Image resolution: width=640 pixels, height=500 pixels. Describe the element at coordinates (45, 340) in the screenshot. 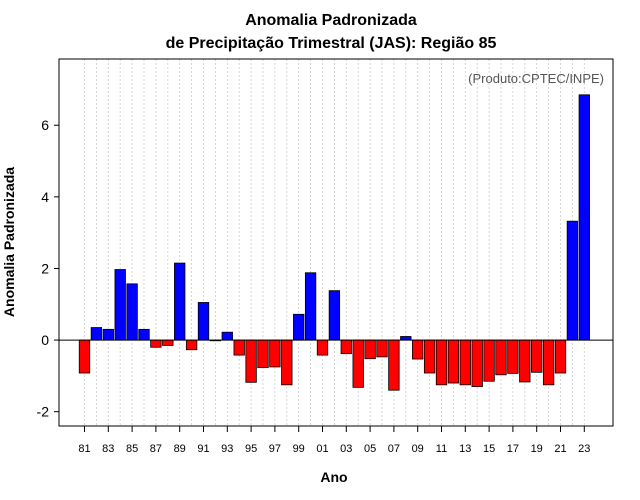

I see `y-tick-label: 0` at that location.